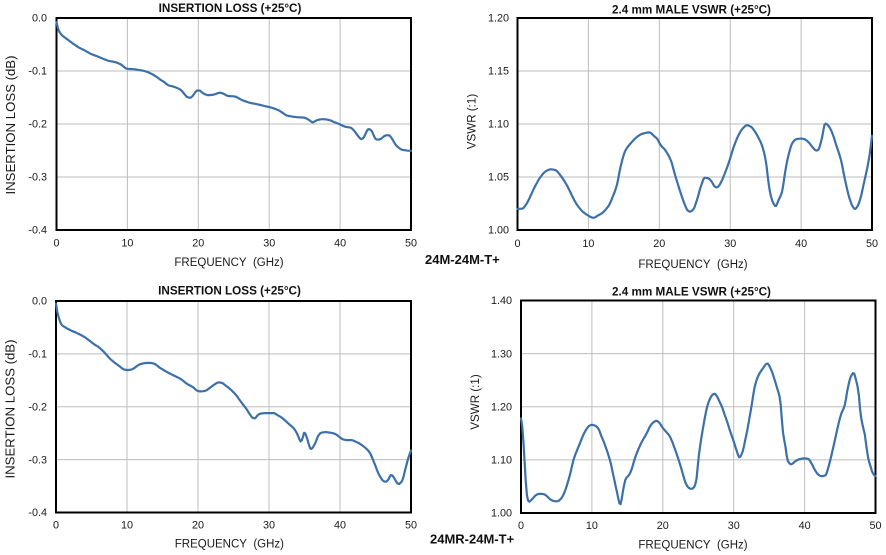  What do you see at coordinates (472, 539) in the screenshot?
I see `svg-text: 24MR-24M-T+` at bounding box center [472, 539].